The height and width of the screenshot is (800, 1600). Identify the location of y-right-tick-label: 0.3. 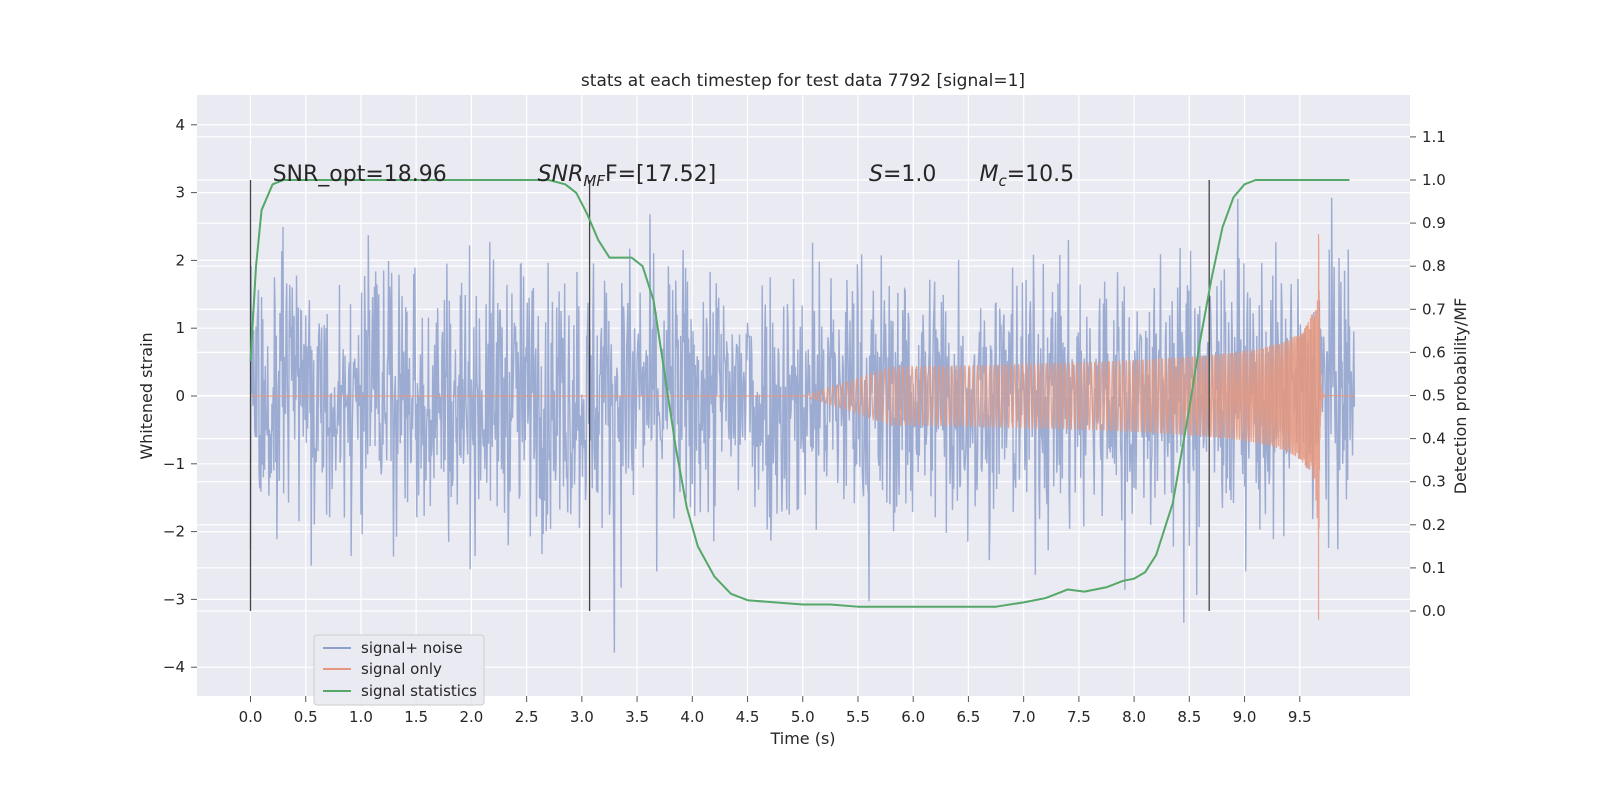
(1434, 482).